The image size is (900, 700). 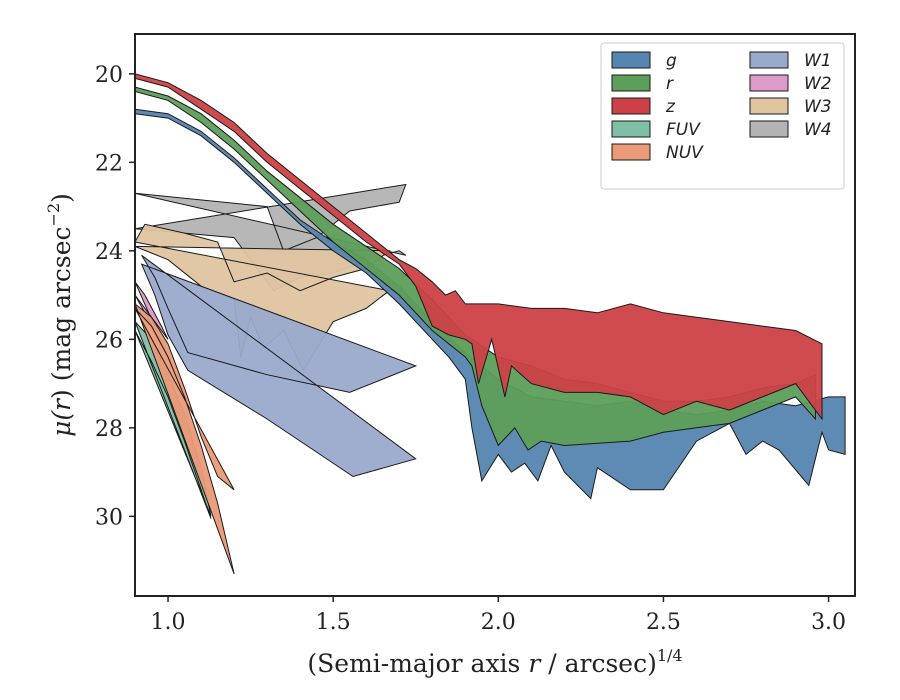 What do you see at coordinates (109, 517) in the screenshot?
I see `y-tick-label: 30` at bounding box center [109, 517].